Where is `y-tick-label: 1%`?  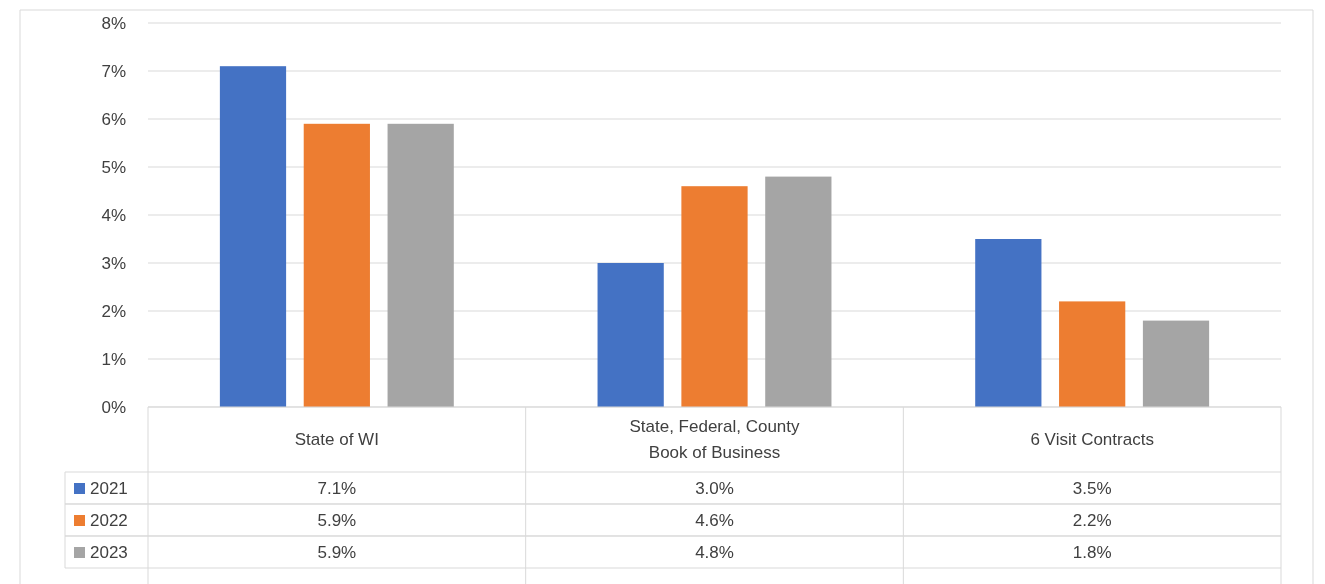 y-tick-label: 1% is located at coordinates (113, 359).